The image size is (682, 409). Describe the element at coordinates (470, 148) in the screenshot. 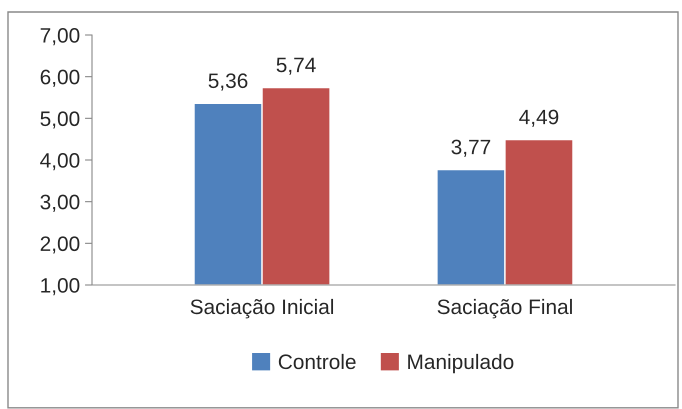

I see `data-label: 3,77` at that location.